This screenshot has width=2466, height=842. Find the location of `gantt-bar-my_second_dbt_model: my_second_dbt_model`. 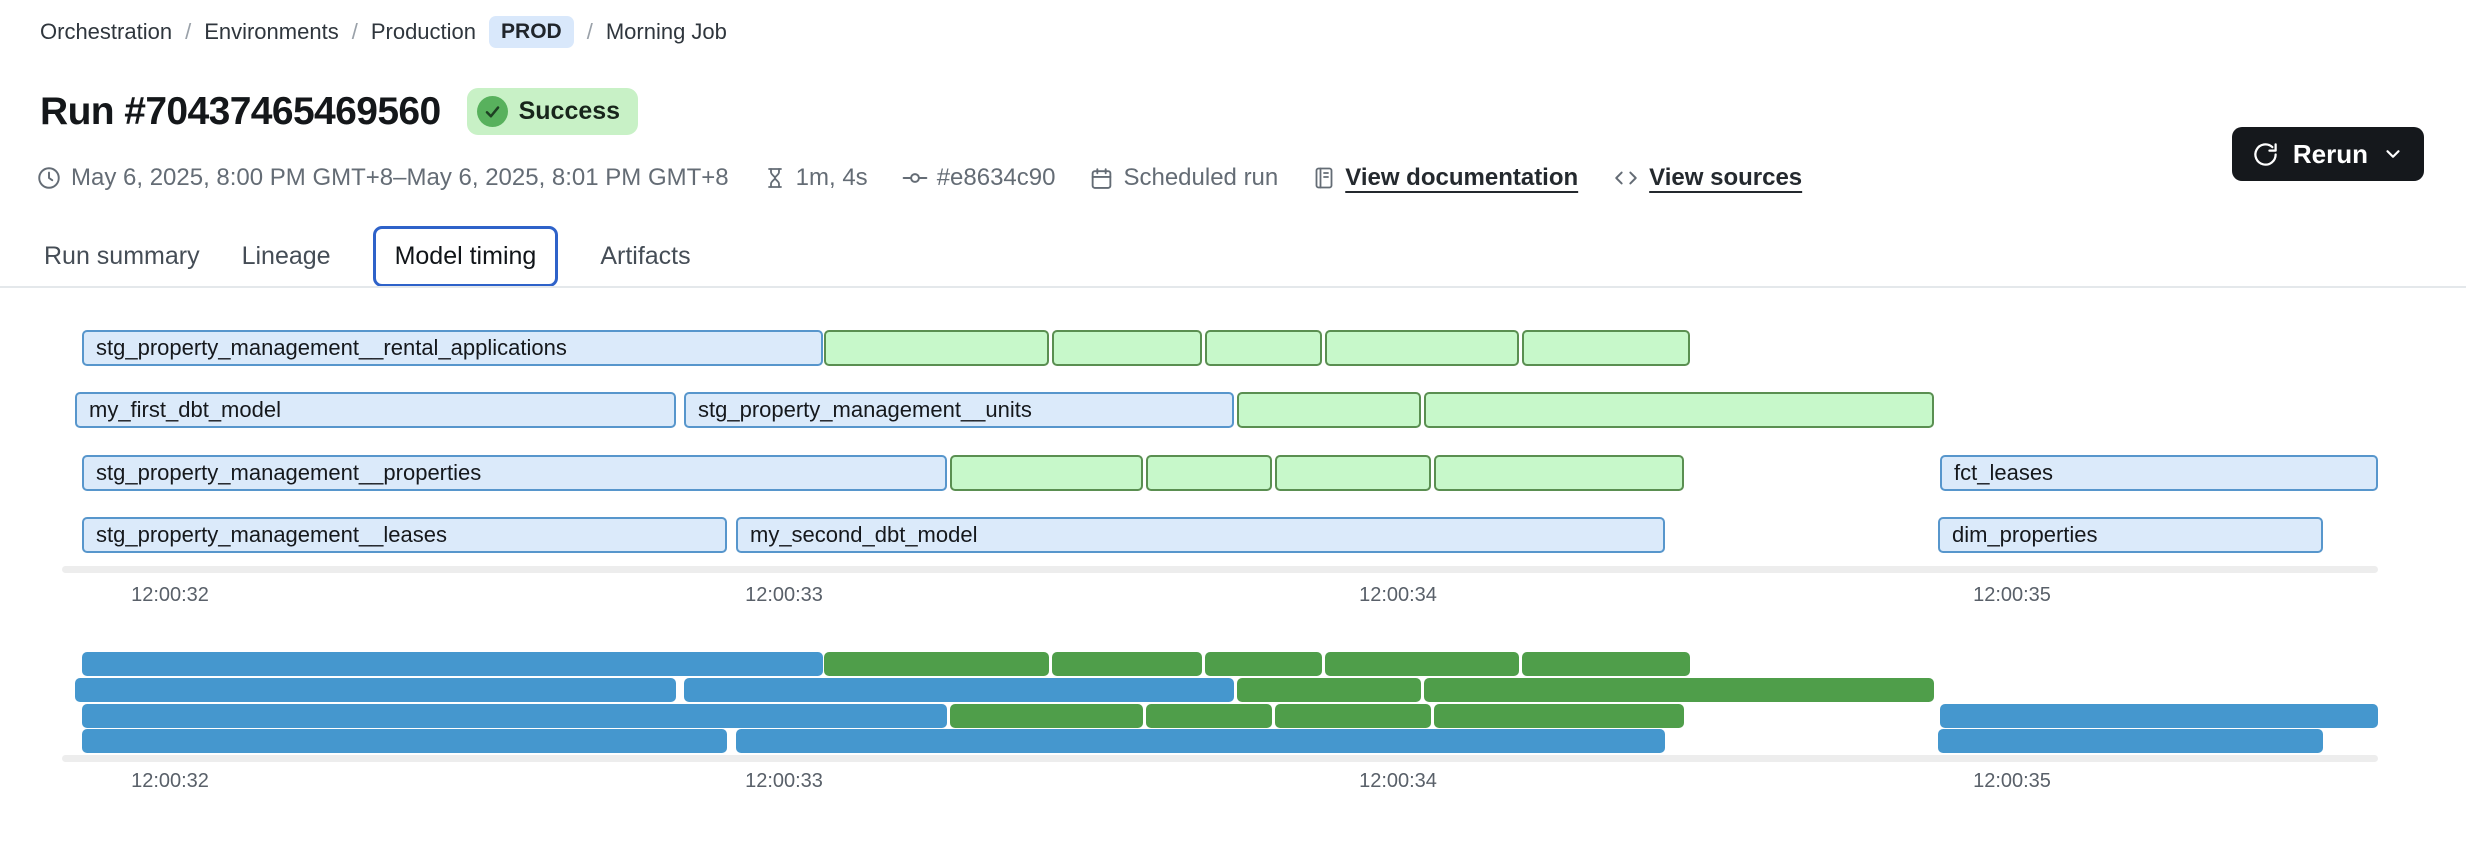

gantt-bar-my_second_dbt_model: my_second_dbt_model is located at coordinates (1200, 535).